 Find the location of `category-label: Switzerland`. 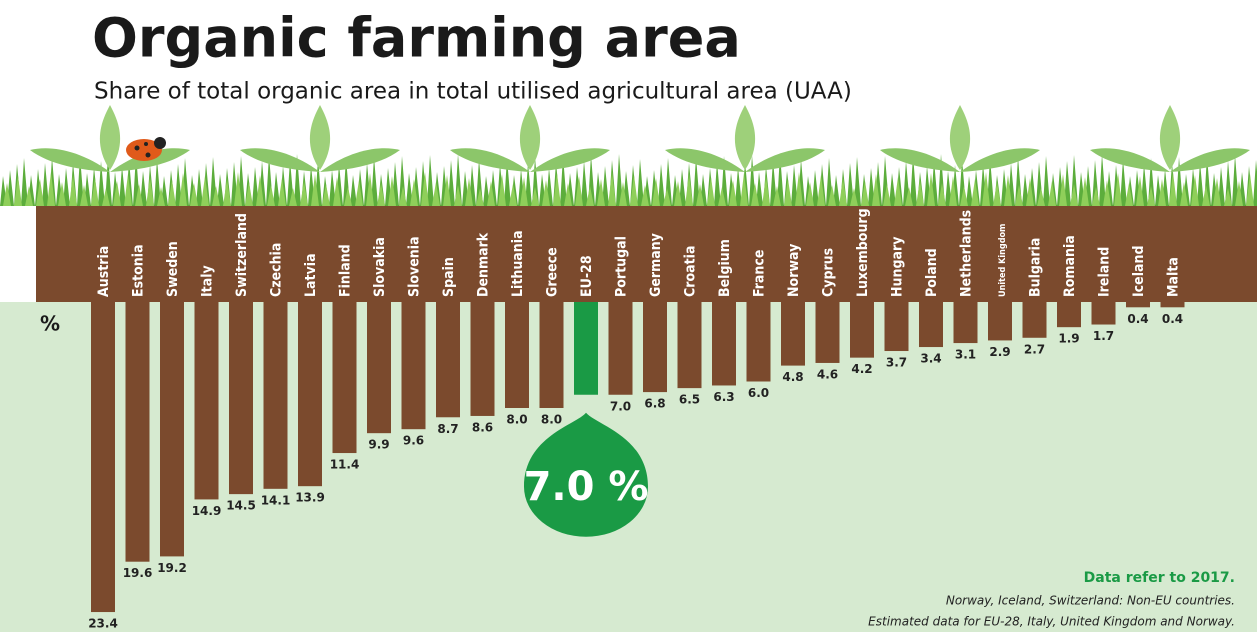

category-label: Switzerland is located at coordinates (242, 255).